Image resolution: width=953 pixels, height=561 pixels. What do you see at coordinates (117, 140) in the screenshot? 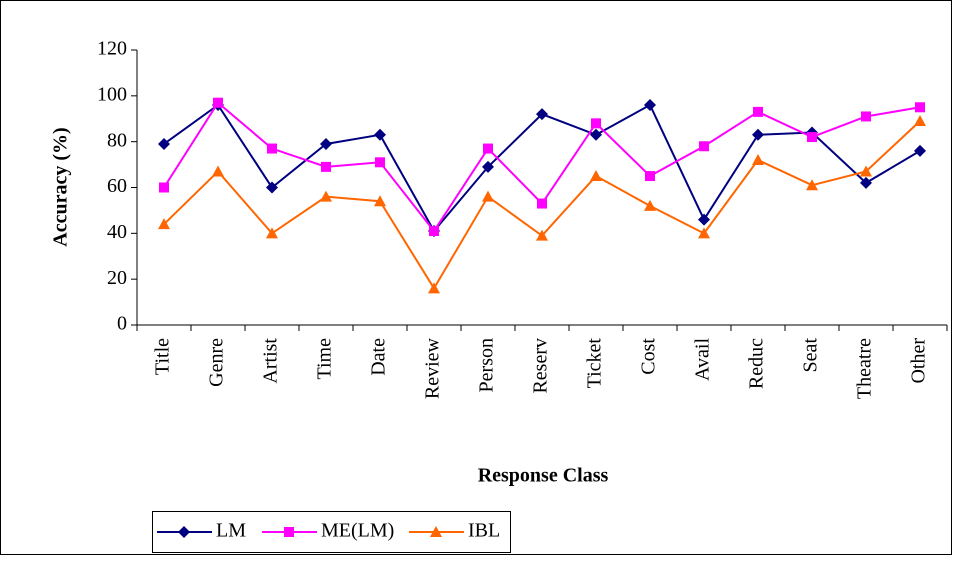
I see `y-tick-label: 80` at bounding box center [117, 140].